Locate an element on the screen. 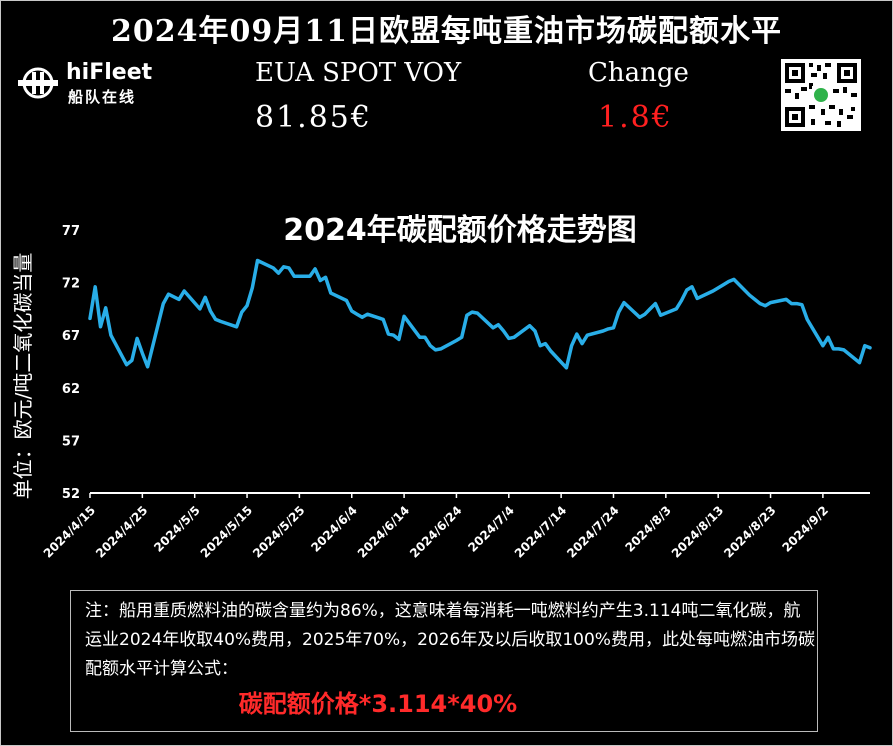 Image resolution: width=893 pixels, height=746 pixels. y-tick-label: 67 is located at coordinates (71, 336).